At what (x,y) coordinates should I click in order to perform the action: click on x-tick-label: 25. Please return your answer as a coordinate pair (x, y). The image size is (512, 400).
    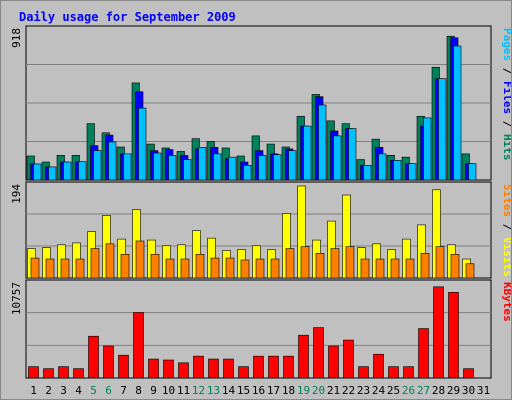
    Looking at the image, I should click on (393, 390).